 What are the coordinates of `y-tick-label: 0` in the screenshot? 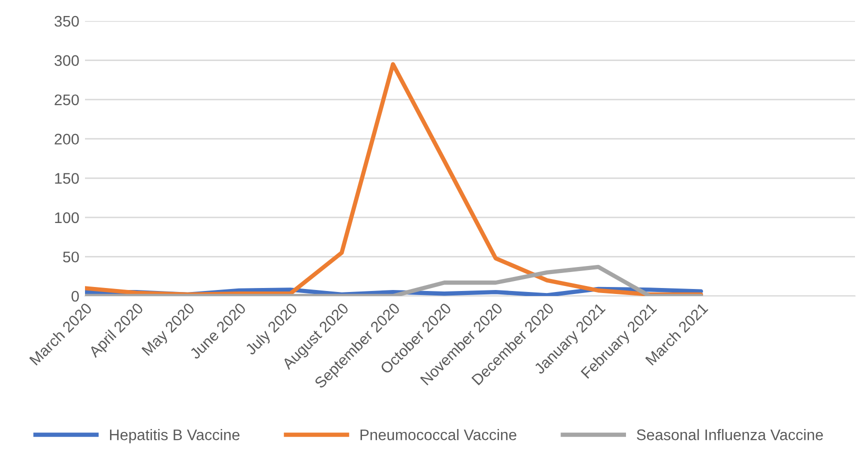 It's located at (75, 296).